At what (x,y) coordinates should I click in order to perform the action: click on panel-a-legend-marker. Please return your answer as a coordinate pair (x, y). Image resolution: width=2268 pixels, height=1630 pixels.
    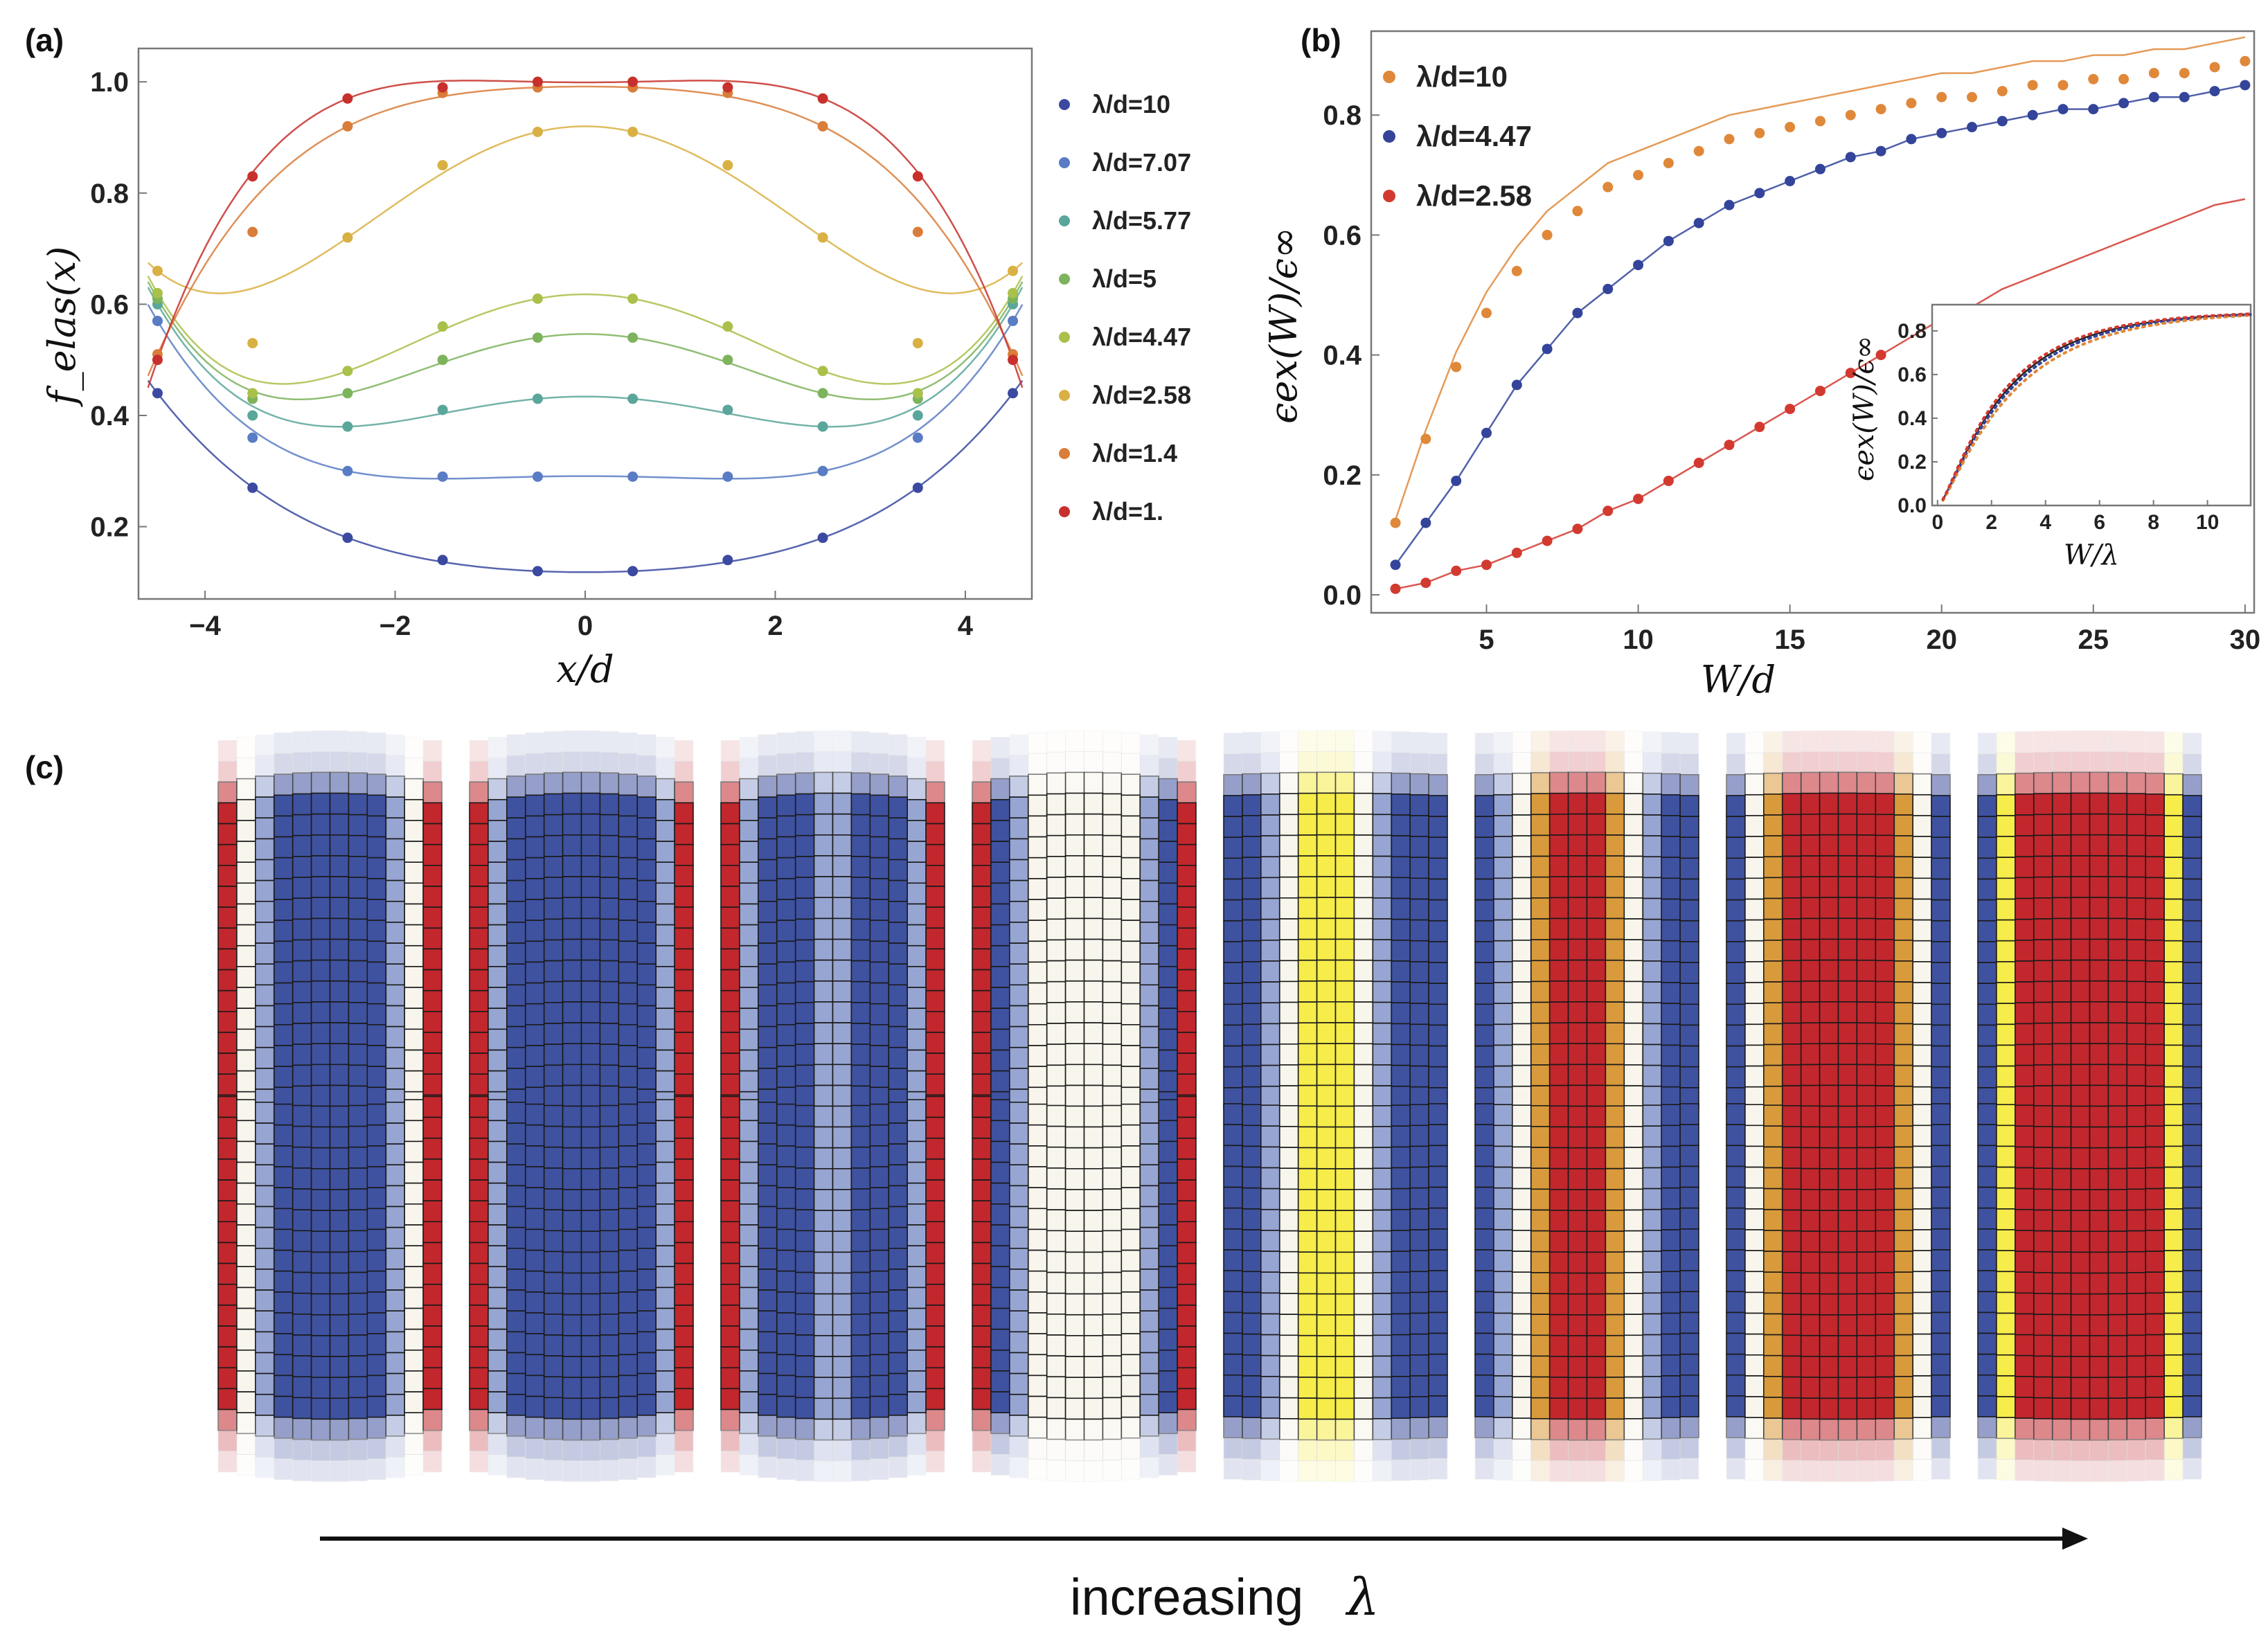
    Looking at the image, I should click on (1064, 395).